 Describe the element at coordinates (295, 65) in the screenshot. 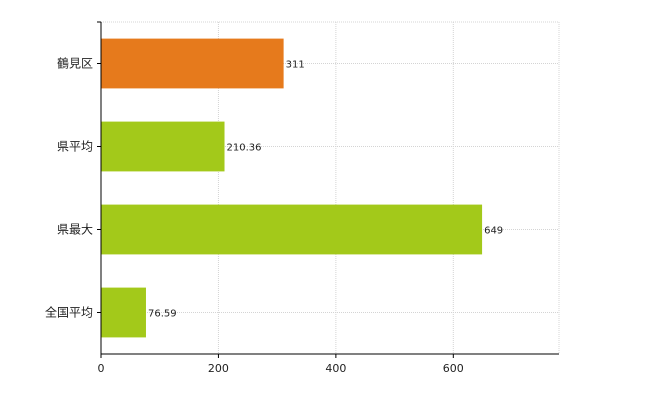

I see `data-label-0: 311` at that location.